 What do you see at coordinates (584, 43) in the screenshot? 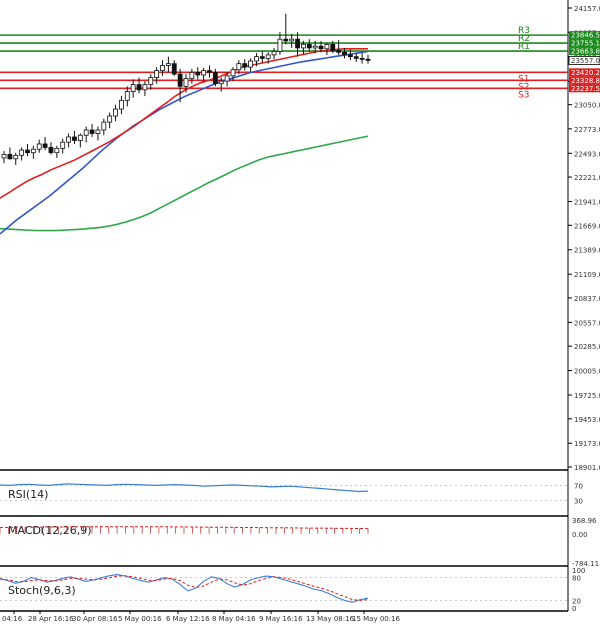
I see `level-badge-r2` at bounding box center [584, 43].